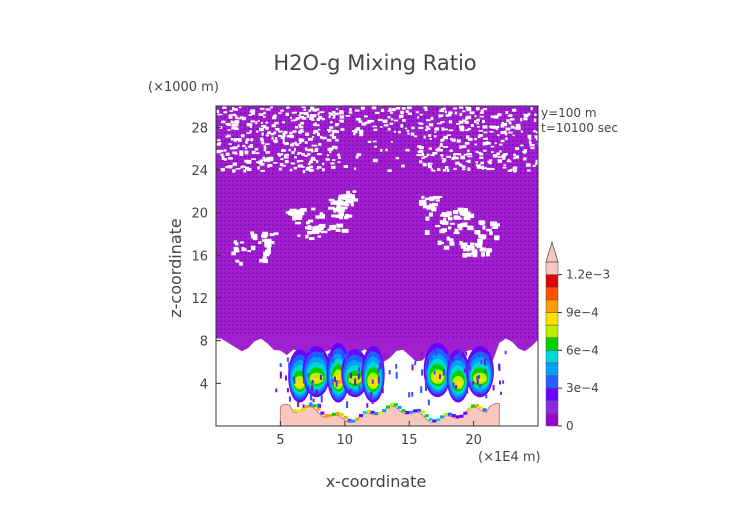 The image size is (752, 532). I want to click on chart-title: H2O-g Mixing Ratio, so click(374, 63).